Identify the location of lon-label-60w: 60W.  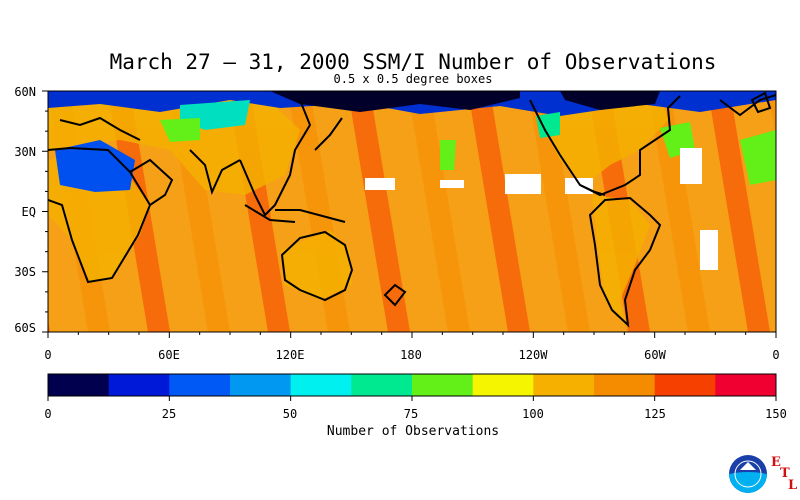
(655, 355).